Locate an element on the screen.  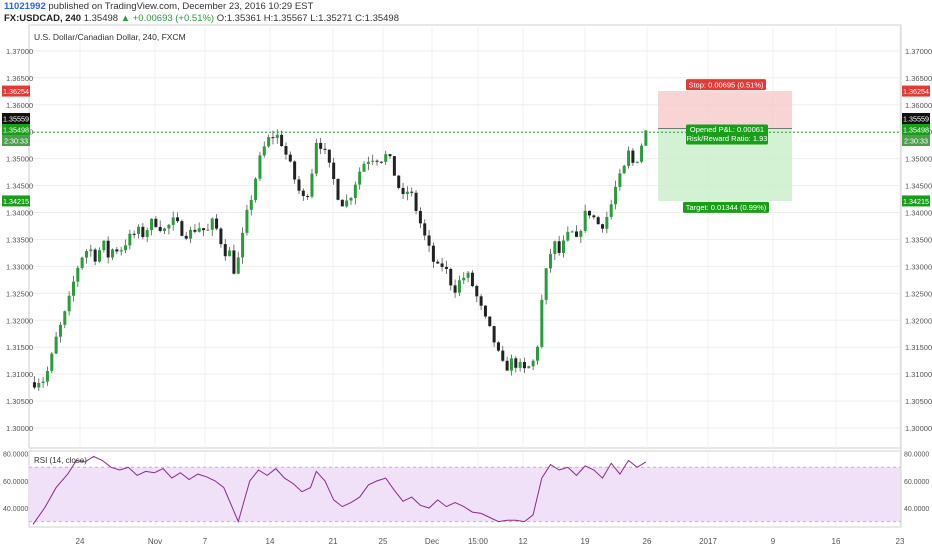
x-axis-tick: 25 is located at coordinates (383, 541).